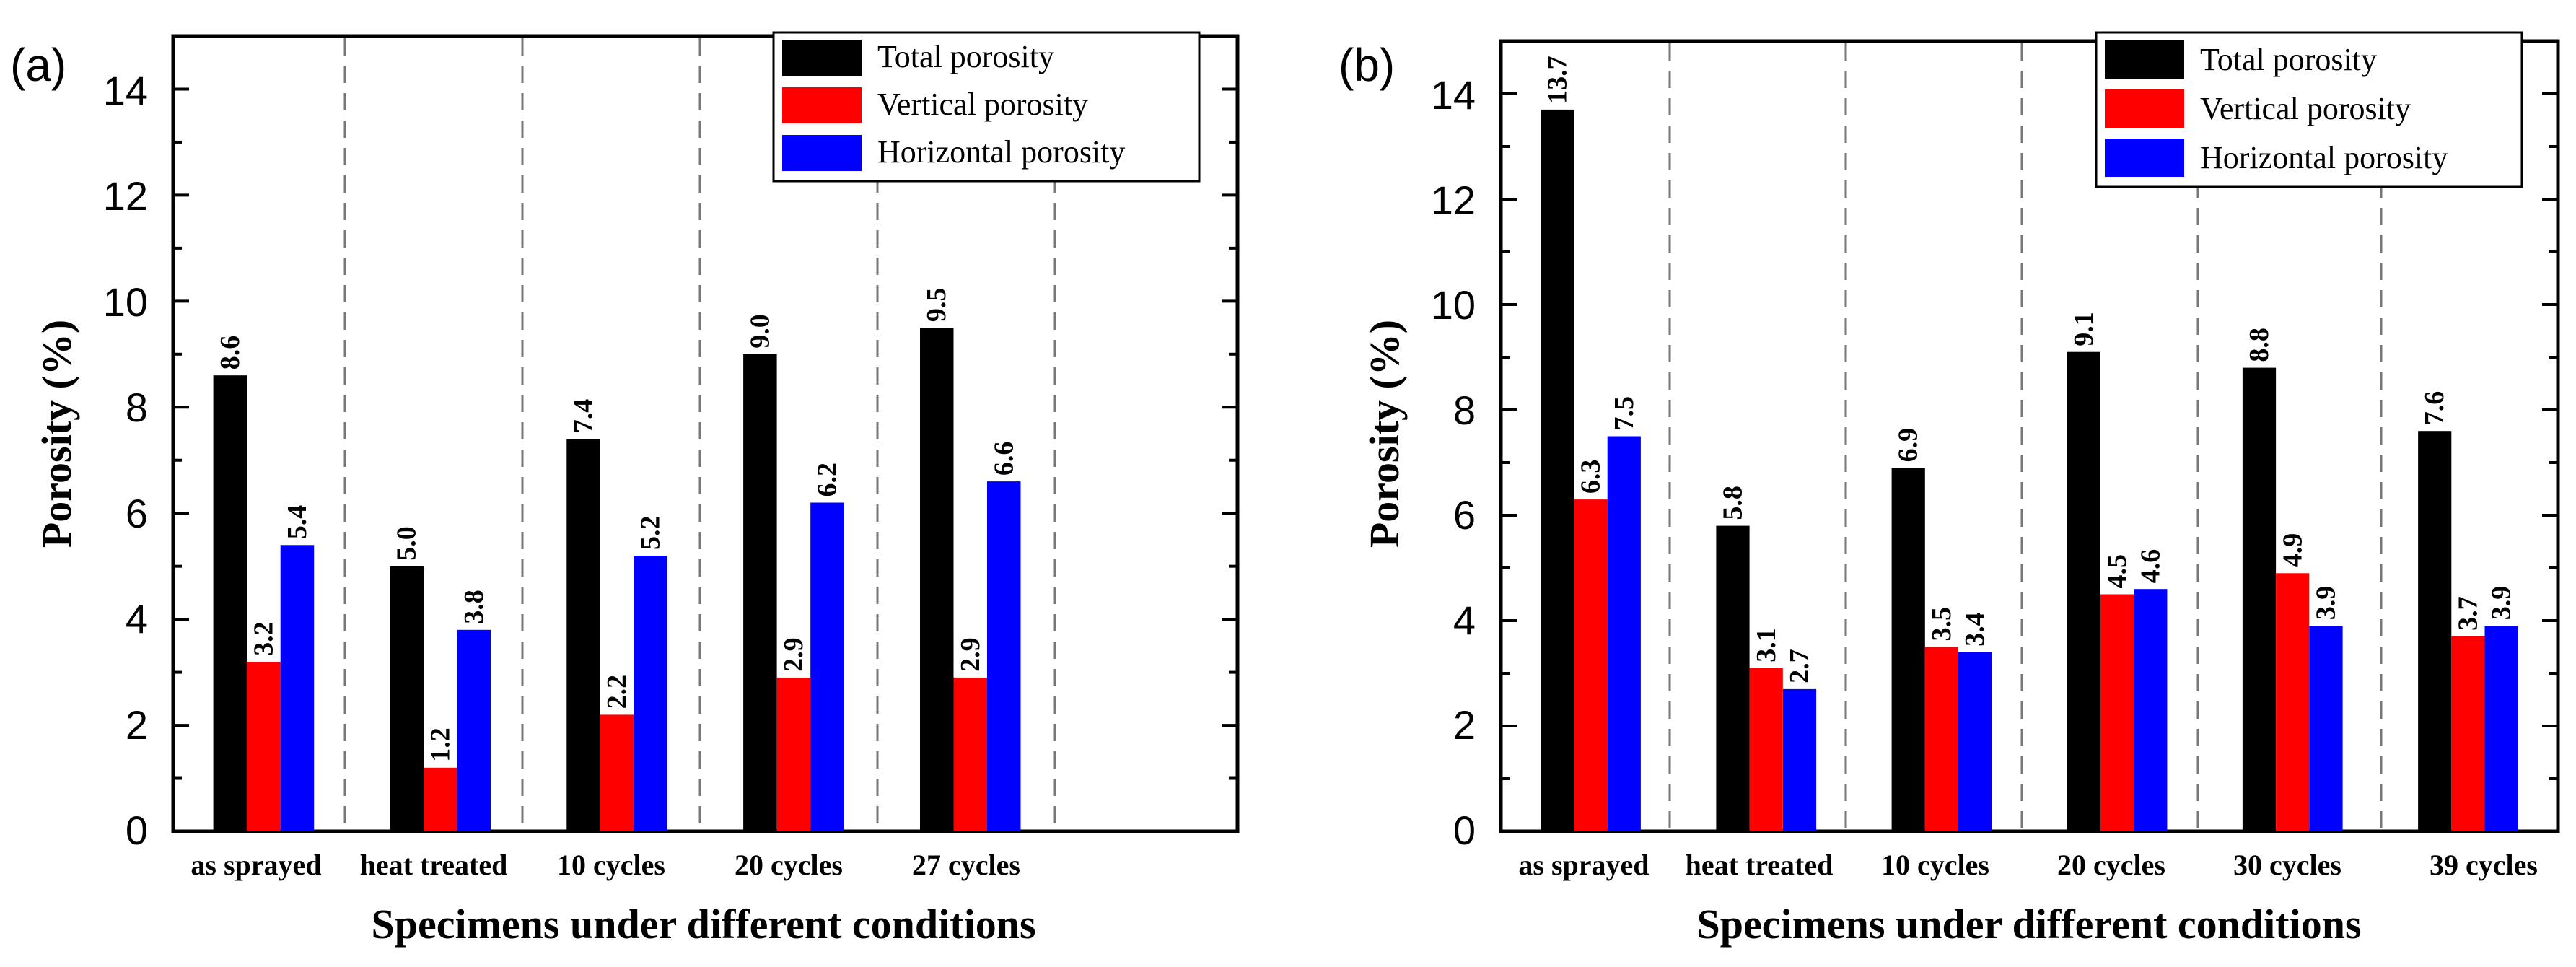 This screenshot has width=2576, height=967. I want to click on data-label: 6.6, so click(1004, 459).